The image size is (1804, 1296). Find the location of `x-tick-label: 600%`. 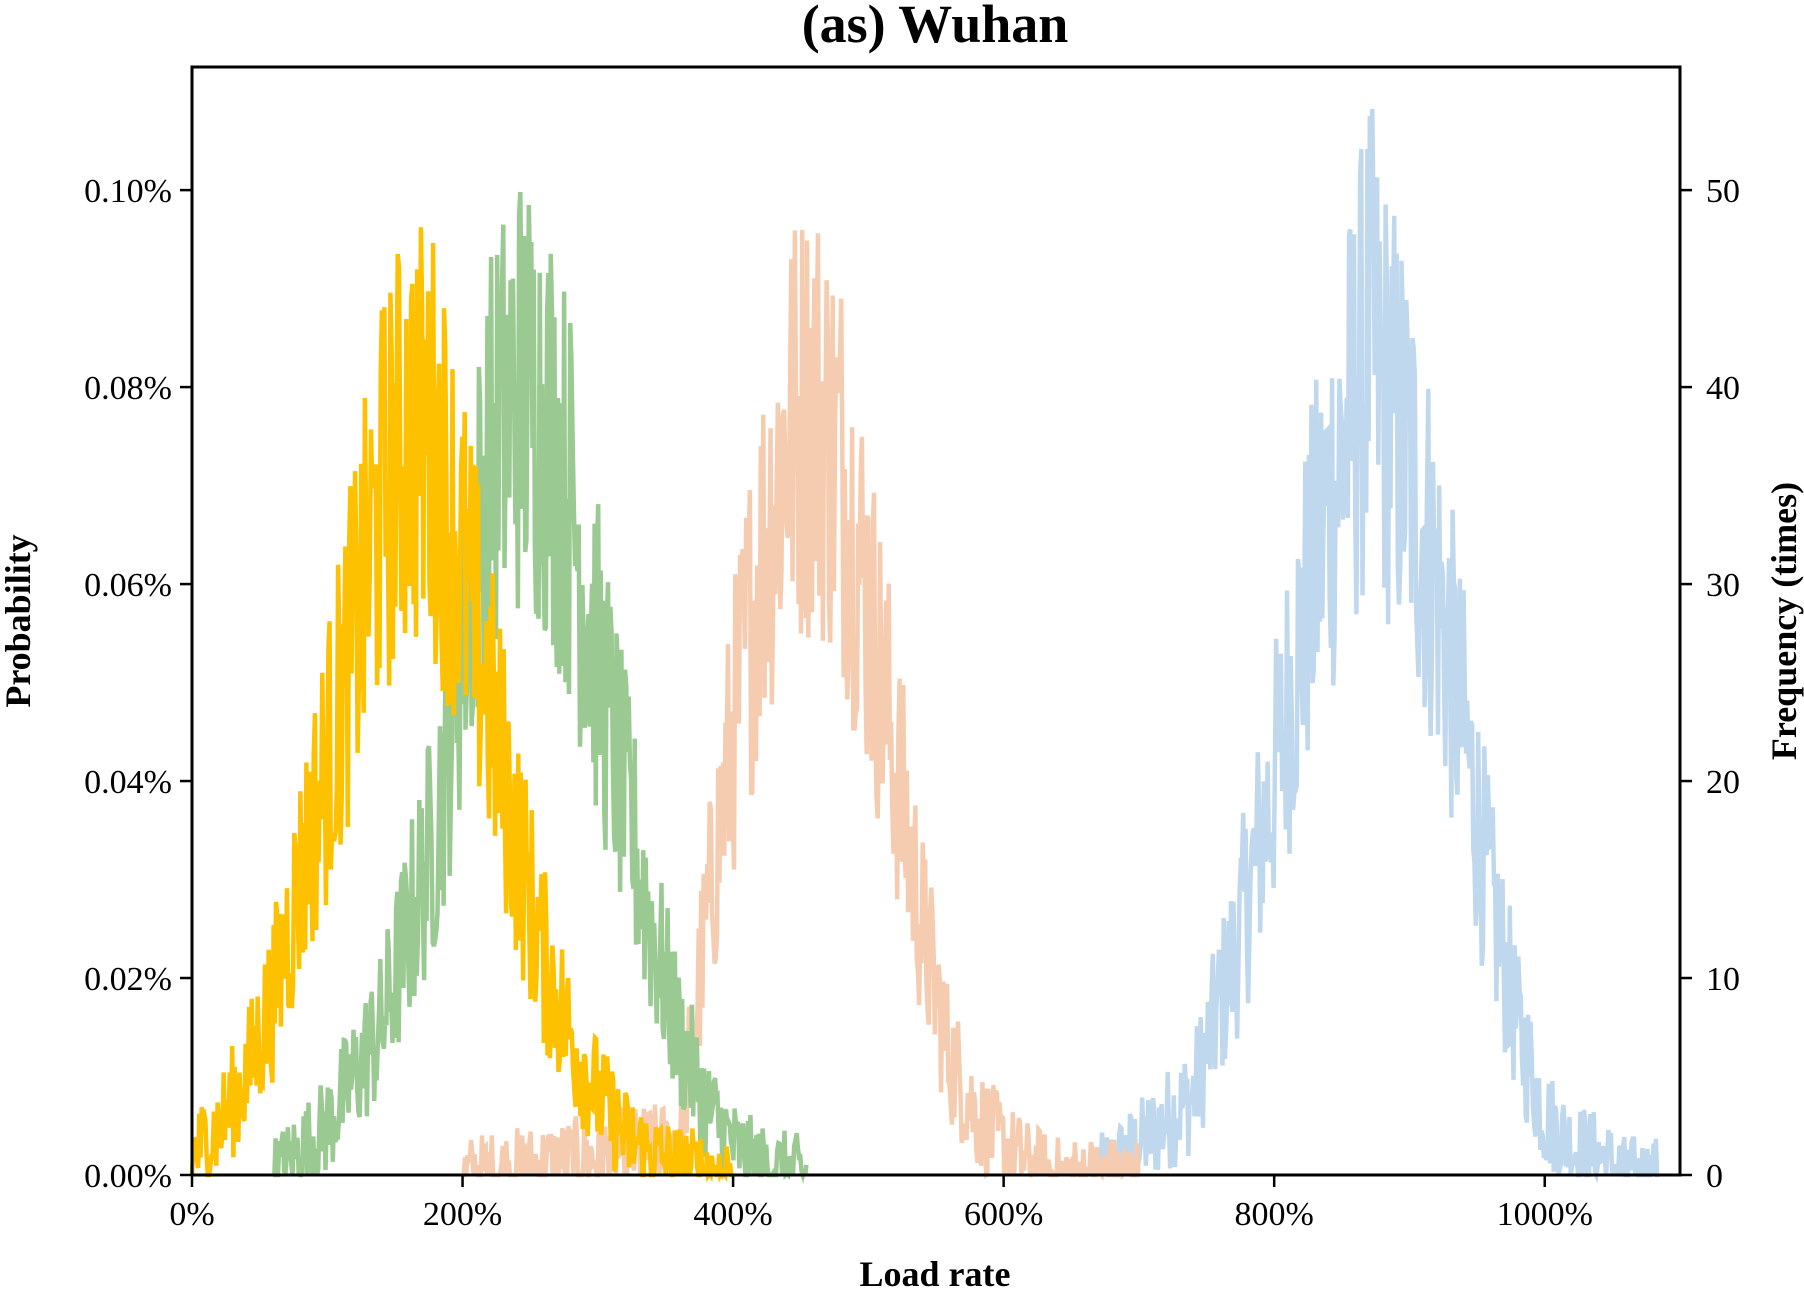

x-tick-label: 600% is located at coordinates (1003, 1214).